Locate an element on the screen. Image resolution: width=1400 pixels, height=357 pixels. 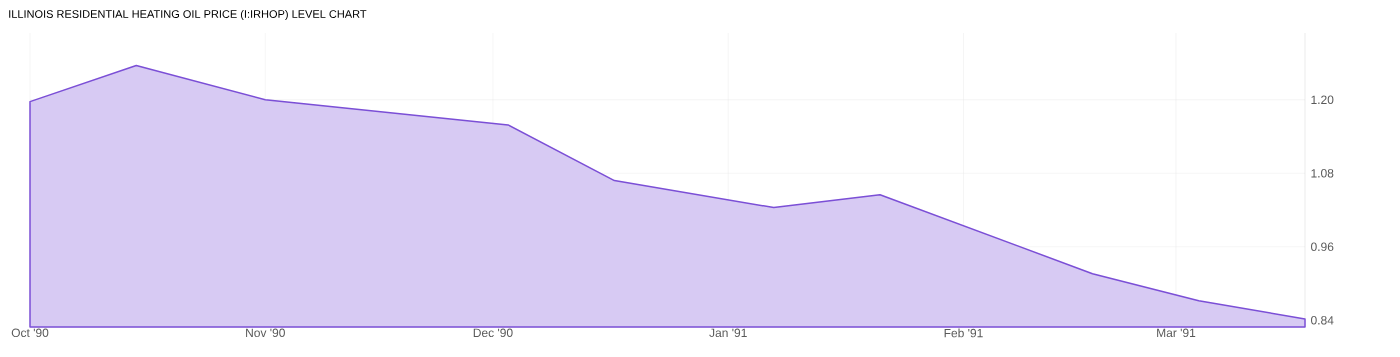
y-tick-label: 1.08 is located at coordinates (1322, 173).